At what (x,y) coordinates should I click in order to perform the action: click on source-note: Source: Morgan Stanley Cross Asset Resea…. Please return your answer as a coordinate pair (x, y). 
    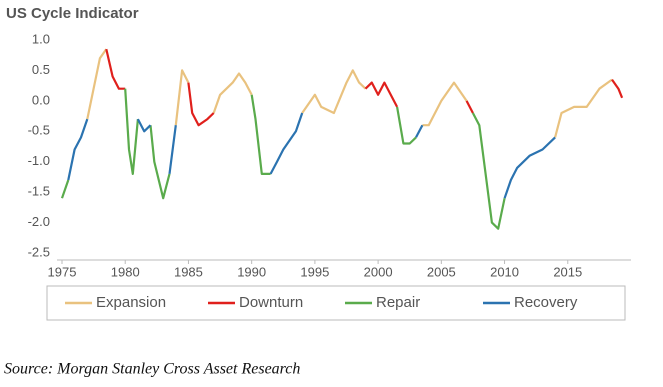
    Looking at the image, I should click on (152, 369).